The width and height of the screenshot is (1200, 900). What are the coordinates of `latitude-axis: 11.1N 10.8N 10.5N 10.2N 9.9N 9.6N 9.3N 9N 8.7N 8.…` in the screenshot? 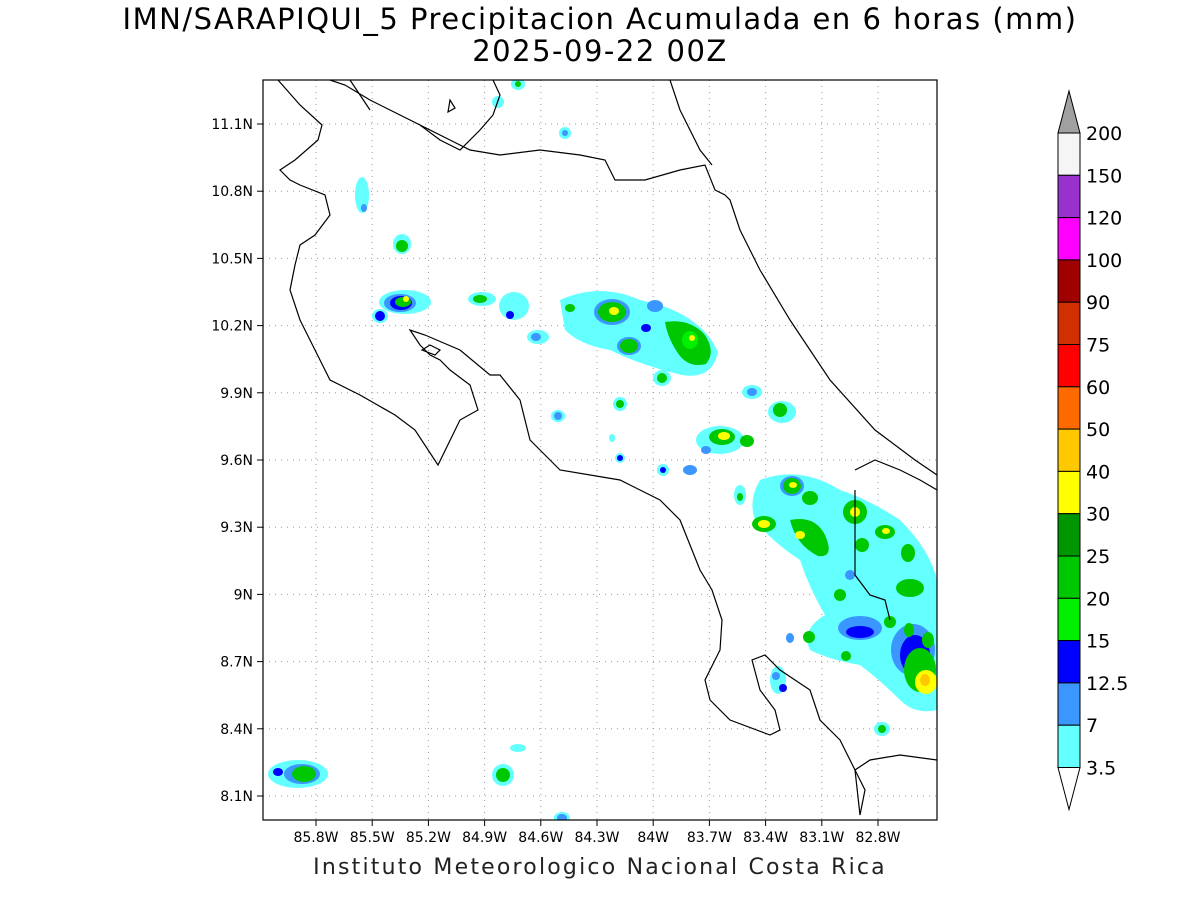 It's located at (237, 461).